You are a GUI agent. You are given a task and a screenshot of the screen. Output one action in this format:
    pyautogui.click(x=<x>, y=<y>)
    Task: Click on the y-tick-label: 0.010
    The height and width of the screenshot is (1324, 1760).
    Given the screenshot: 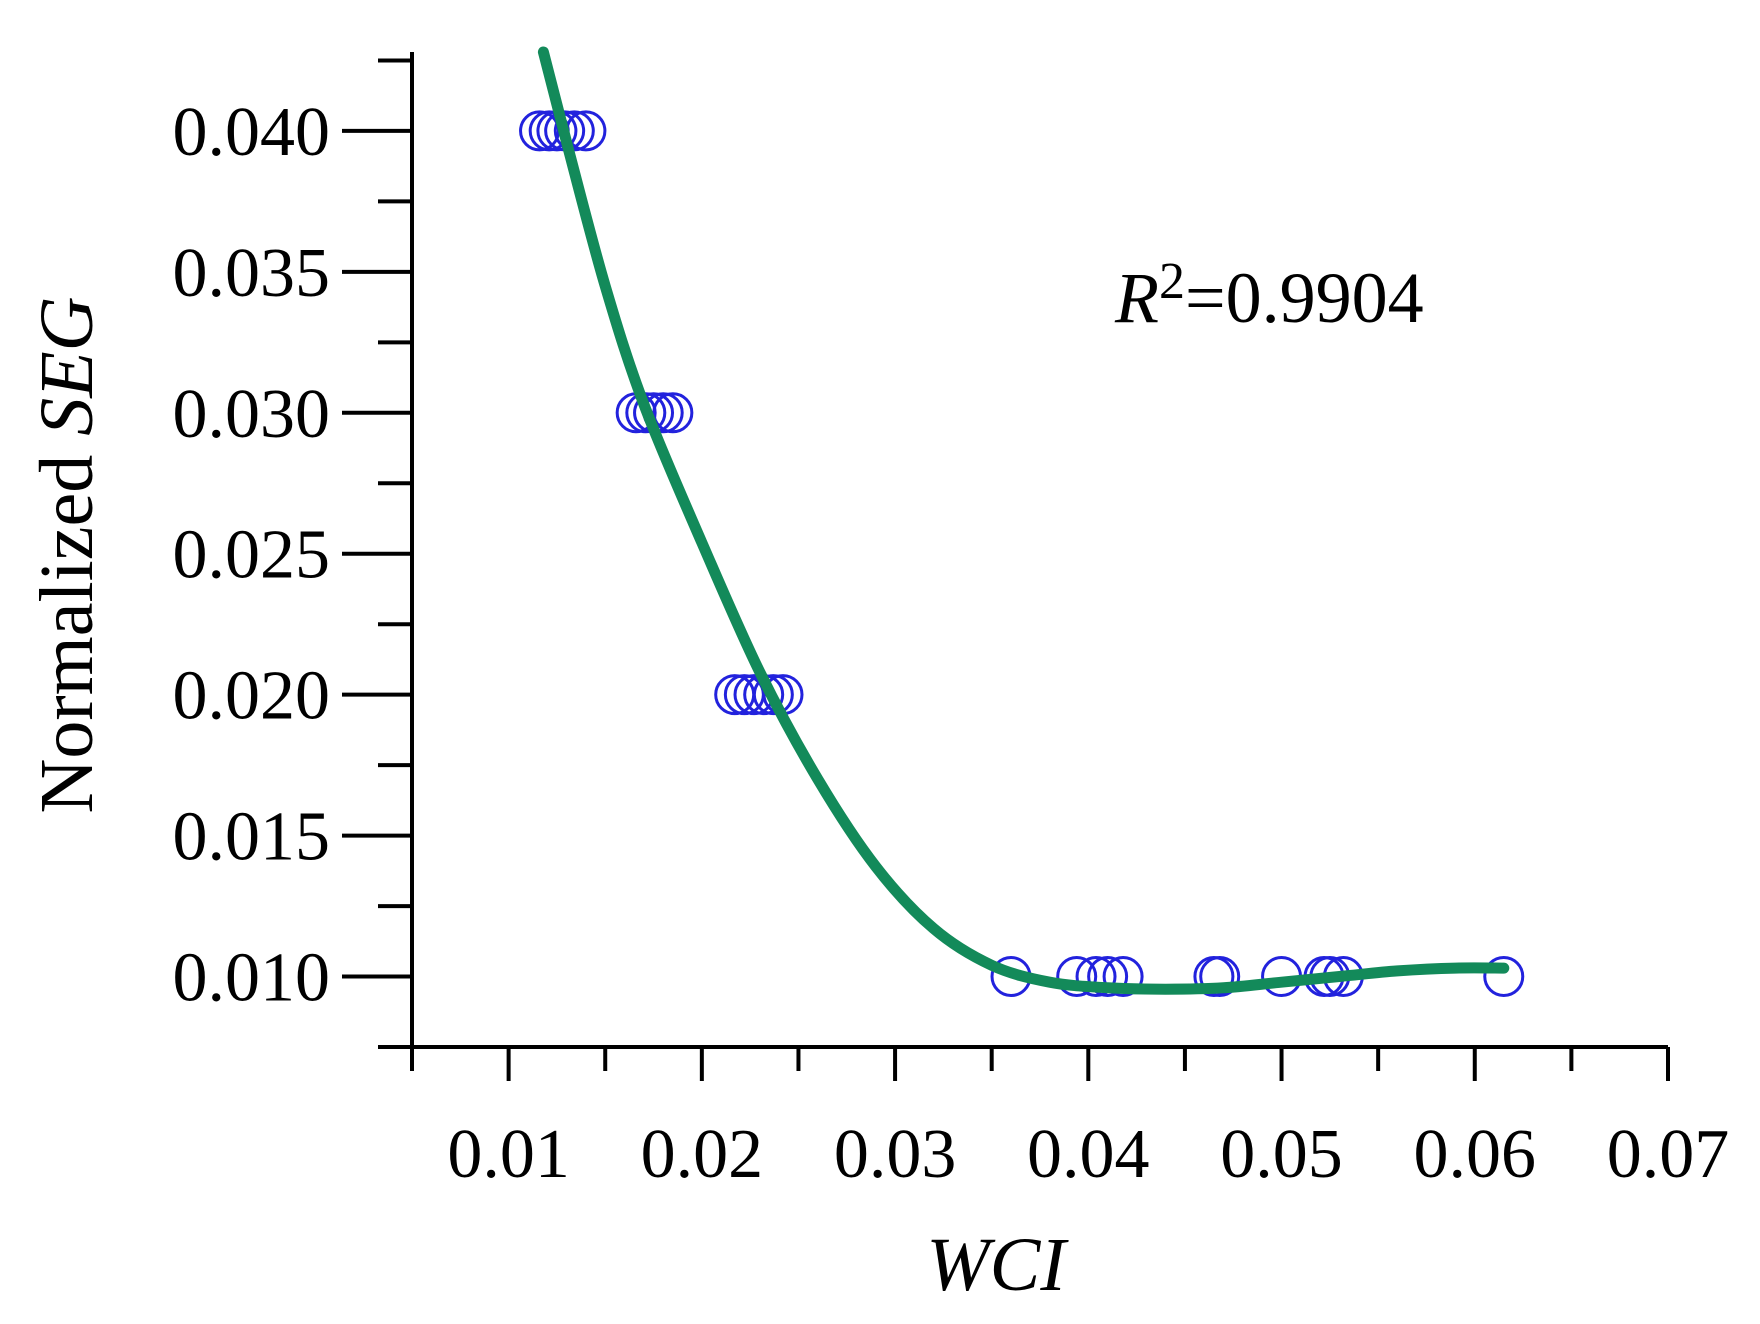 What is the action you would take?
    pyautogui.click(x=252, y=978)
    